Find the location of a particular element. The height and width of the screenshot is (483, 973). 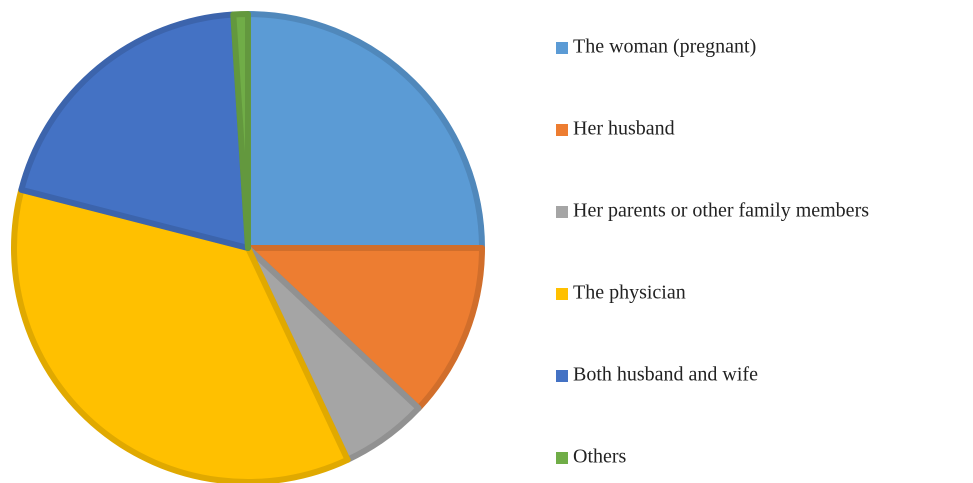

legend-label: The physician is located at coordinates (629, 293).